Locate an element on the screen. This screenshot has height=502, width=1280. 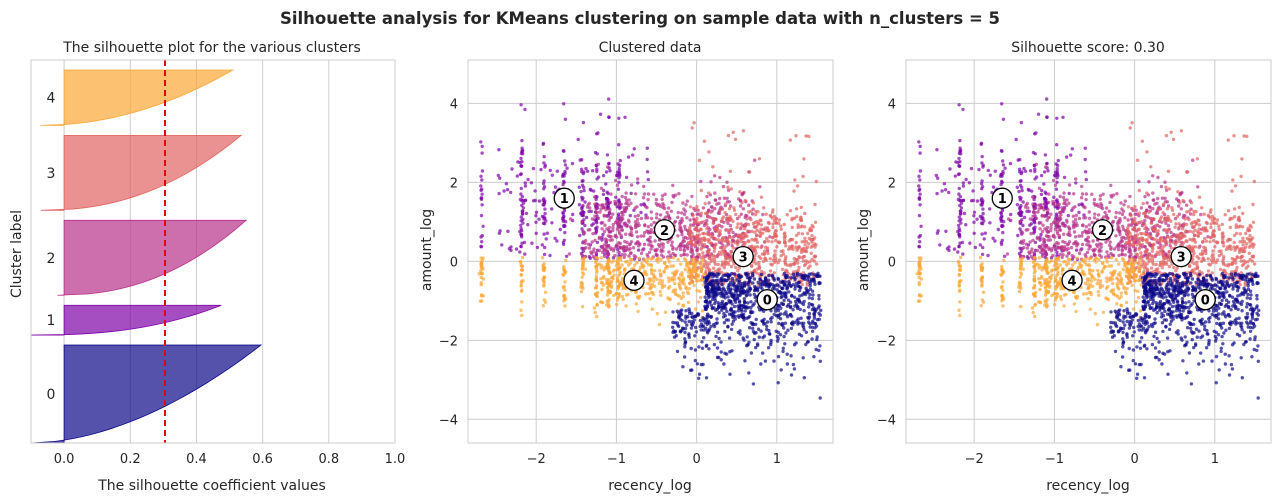
silhouette-x-tick-label: 0.0 is located at coordinates (64, 459).